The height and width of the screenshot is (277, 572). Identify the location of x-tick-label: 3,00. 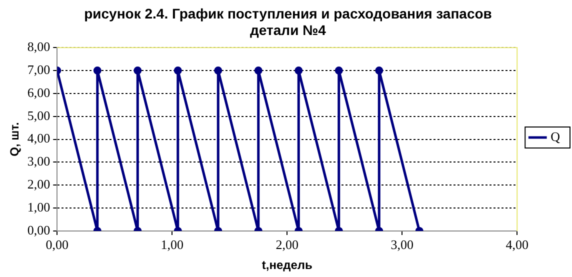
(402, 244).